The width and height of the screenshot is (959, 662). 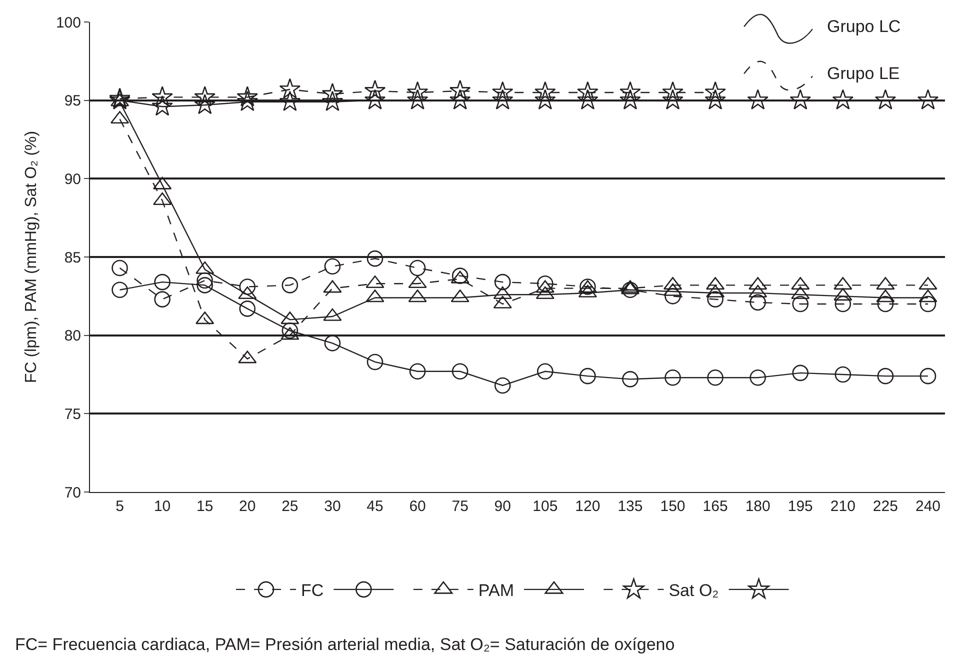 I want to click on x-tick-label: 90, so click(x=502, y=506).